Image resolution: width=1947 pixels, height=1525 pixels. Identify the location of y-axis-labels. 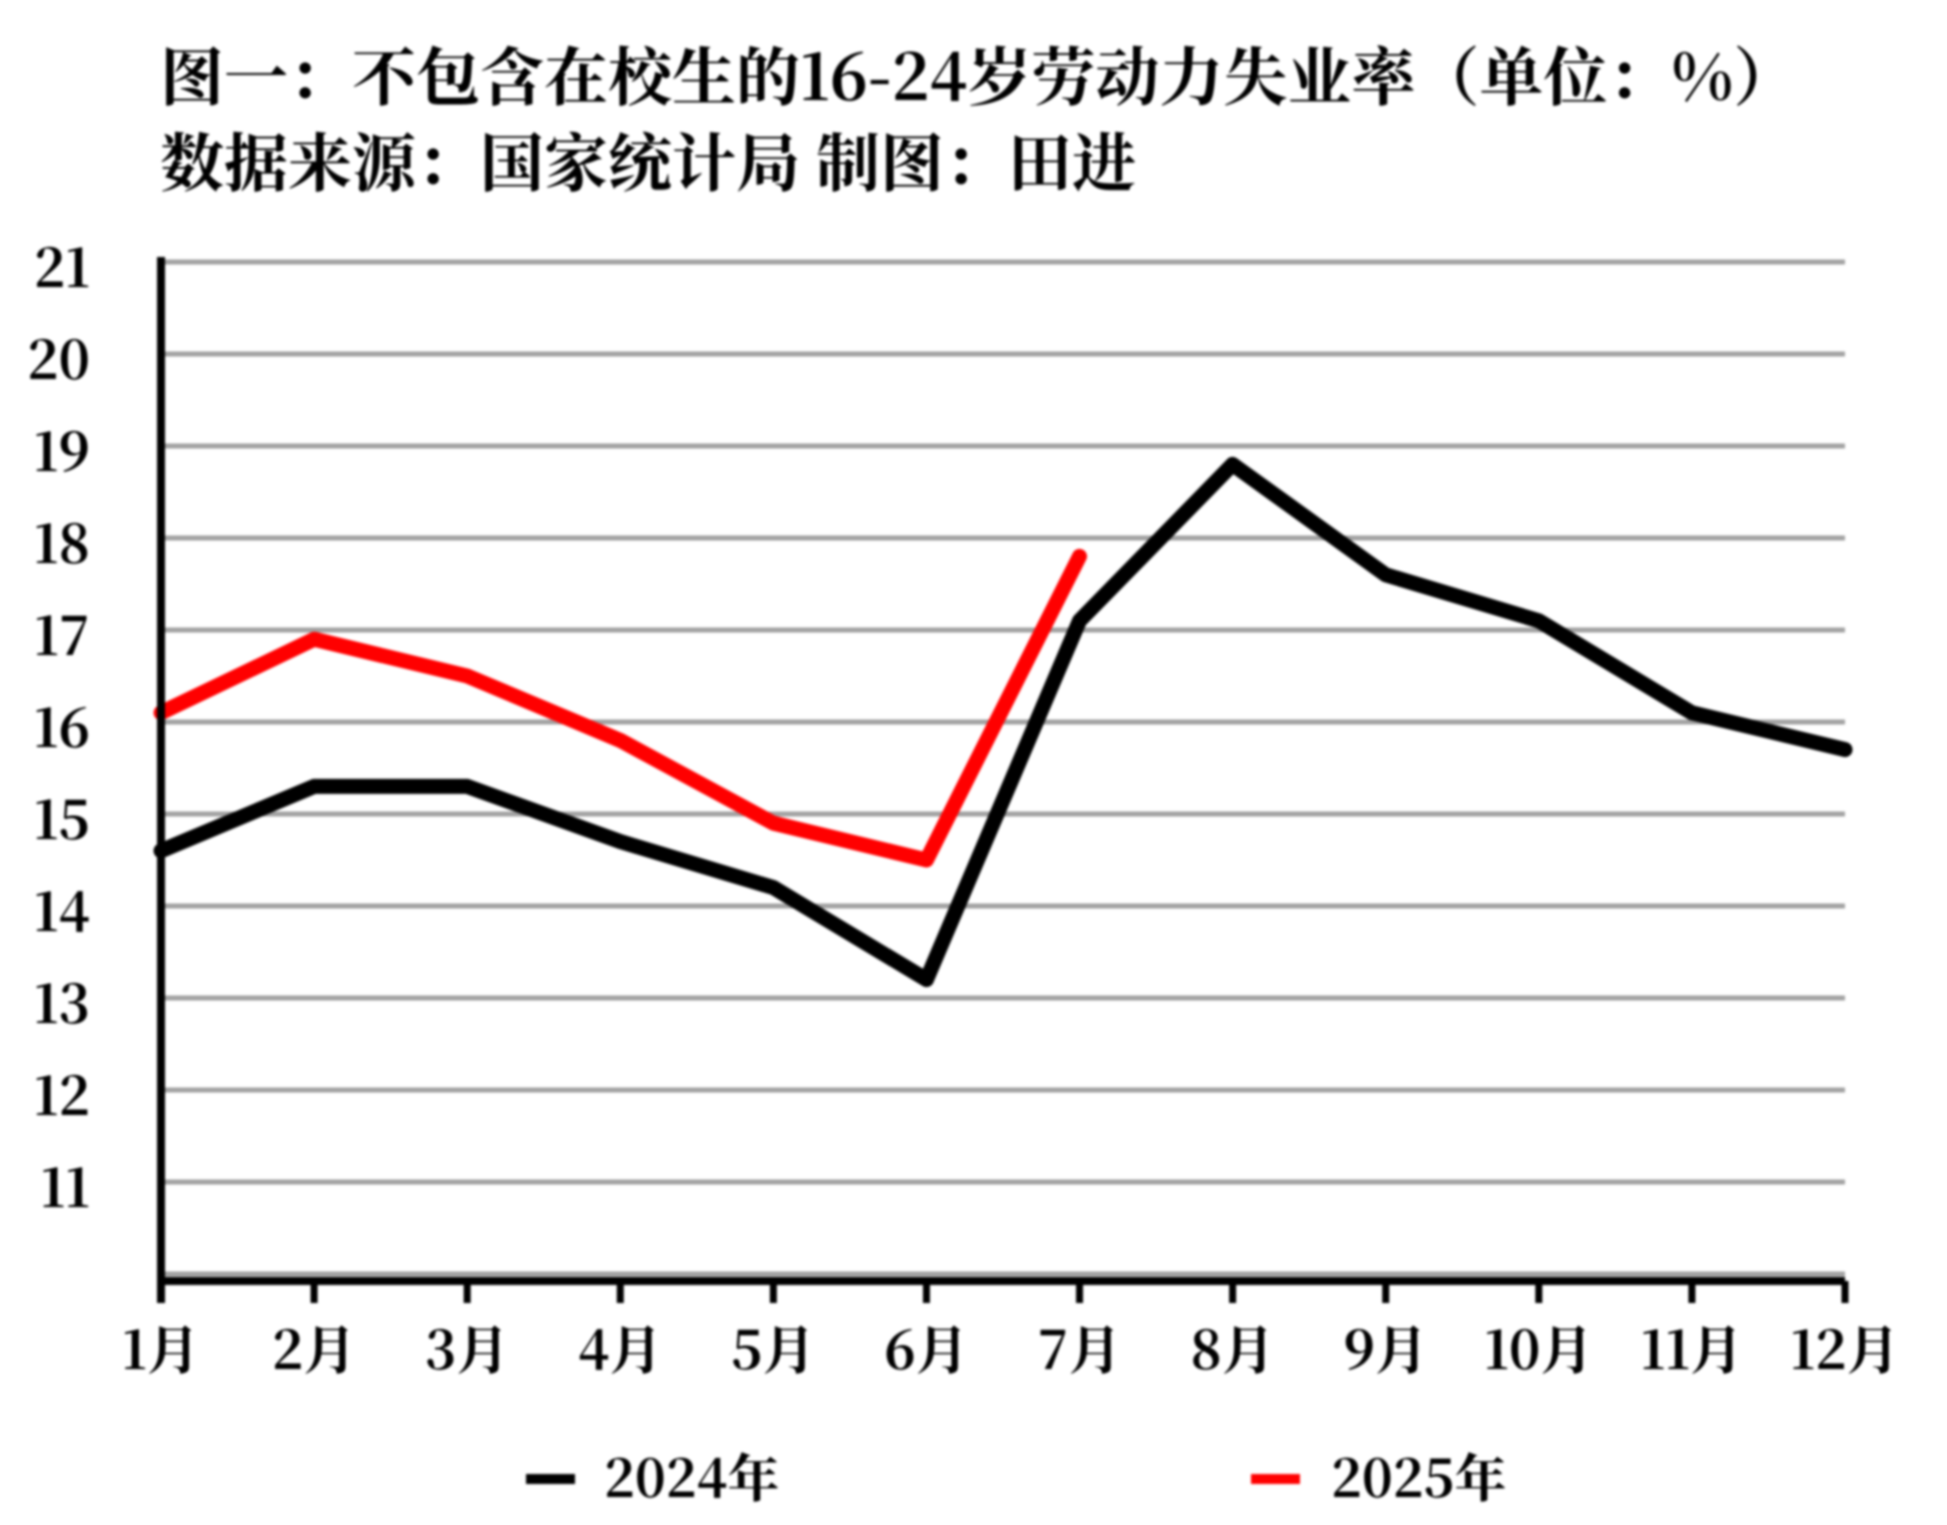
(59, 727).